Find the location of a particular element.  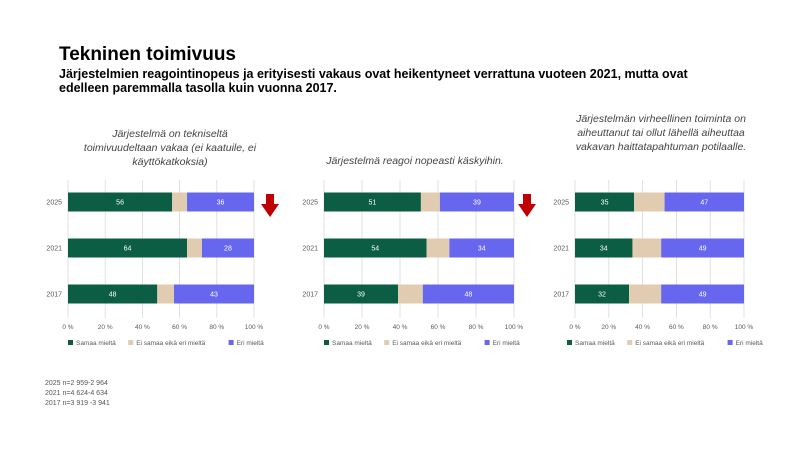

footnote-2021: 2021 n=4 624-4 634 is located at coordinates (76, 393).